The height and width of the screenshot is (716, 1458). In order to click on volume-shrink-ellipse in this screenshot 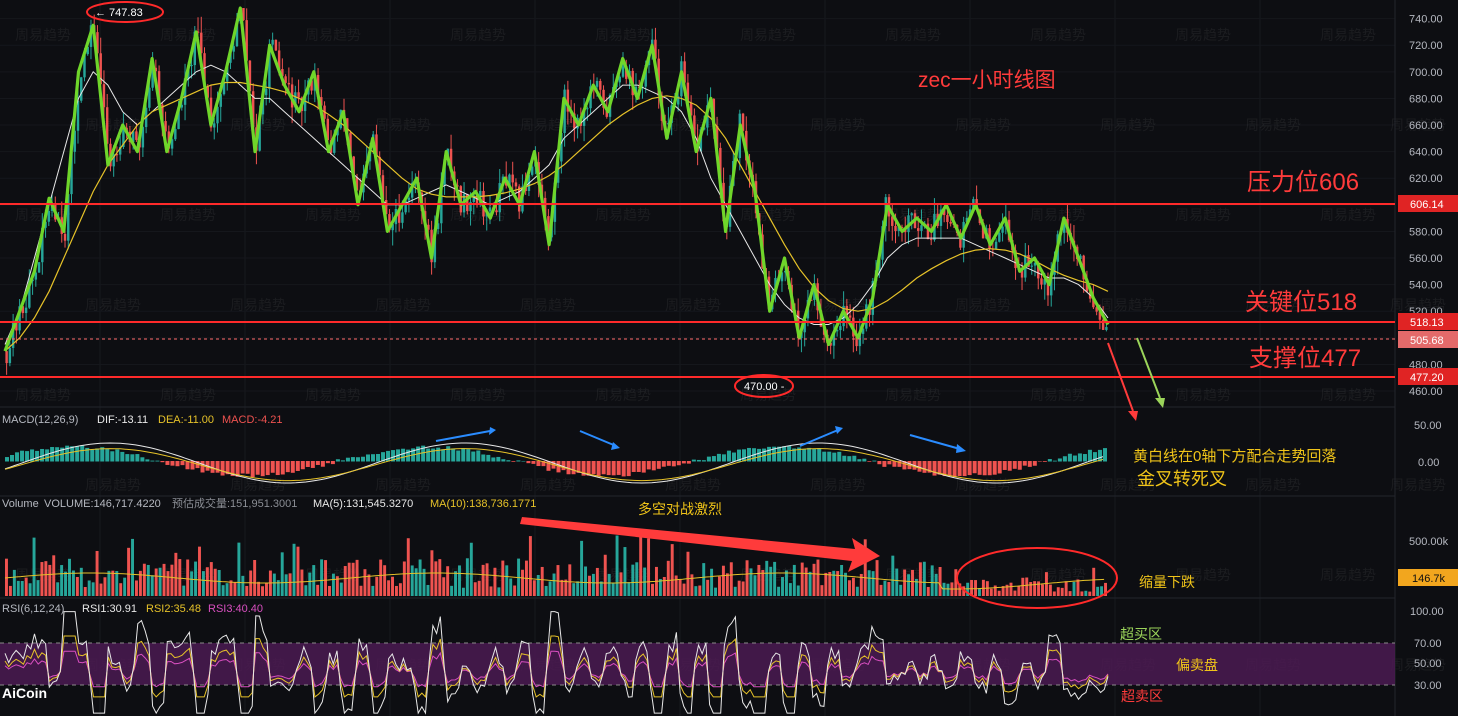, I will do `click(1037, 578)`.